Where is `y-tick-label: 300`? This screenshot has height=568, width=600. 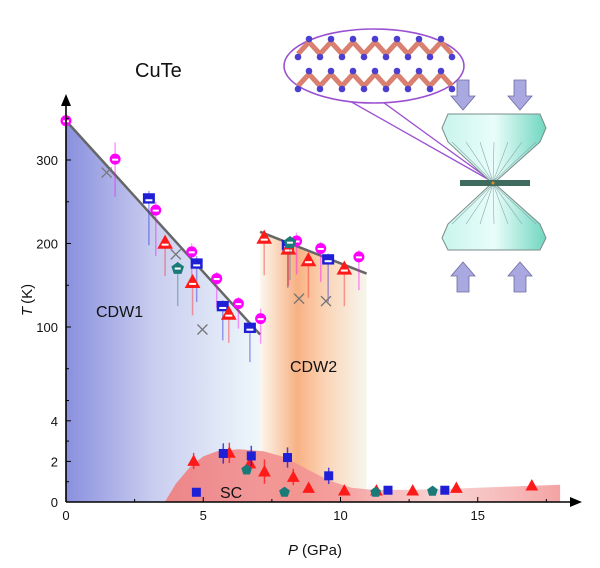
y-tick-label: 300 is located at coordinates (47, 160).